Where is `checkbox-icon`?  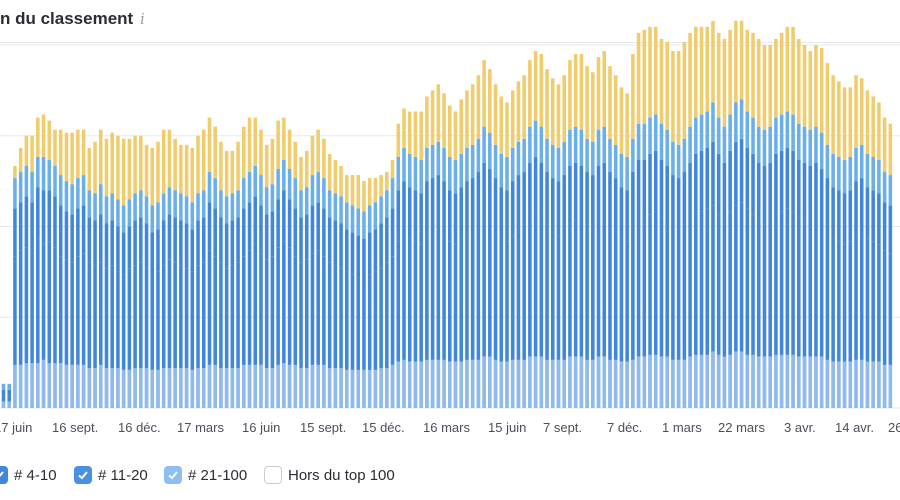 checkbox-icon is located at coordinates (273, 475).